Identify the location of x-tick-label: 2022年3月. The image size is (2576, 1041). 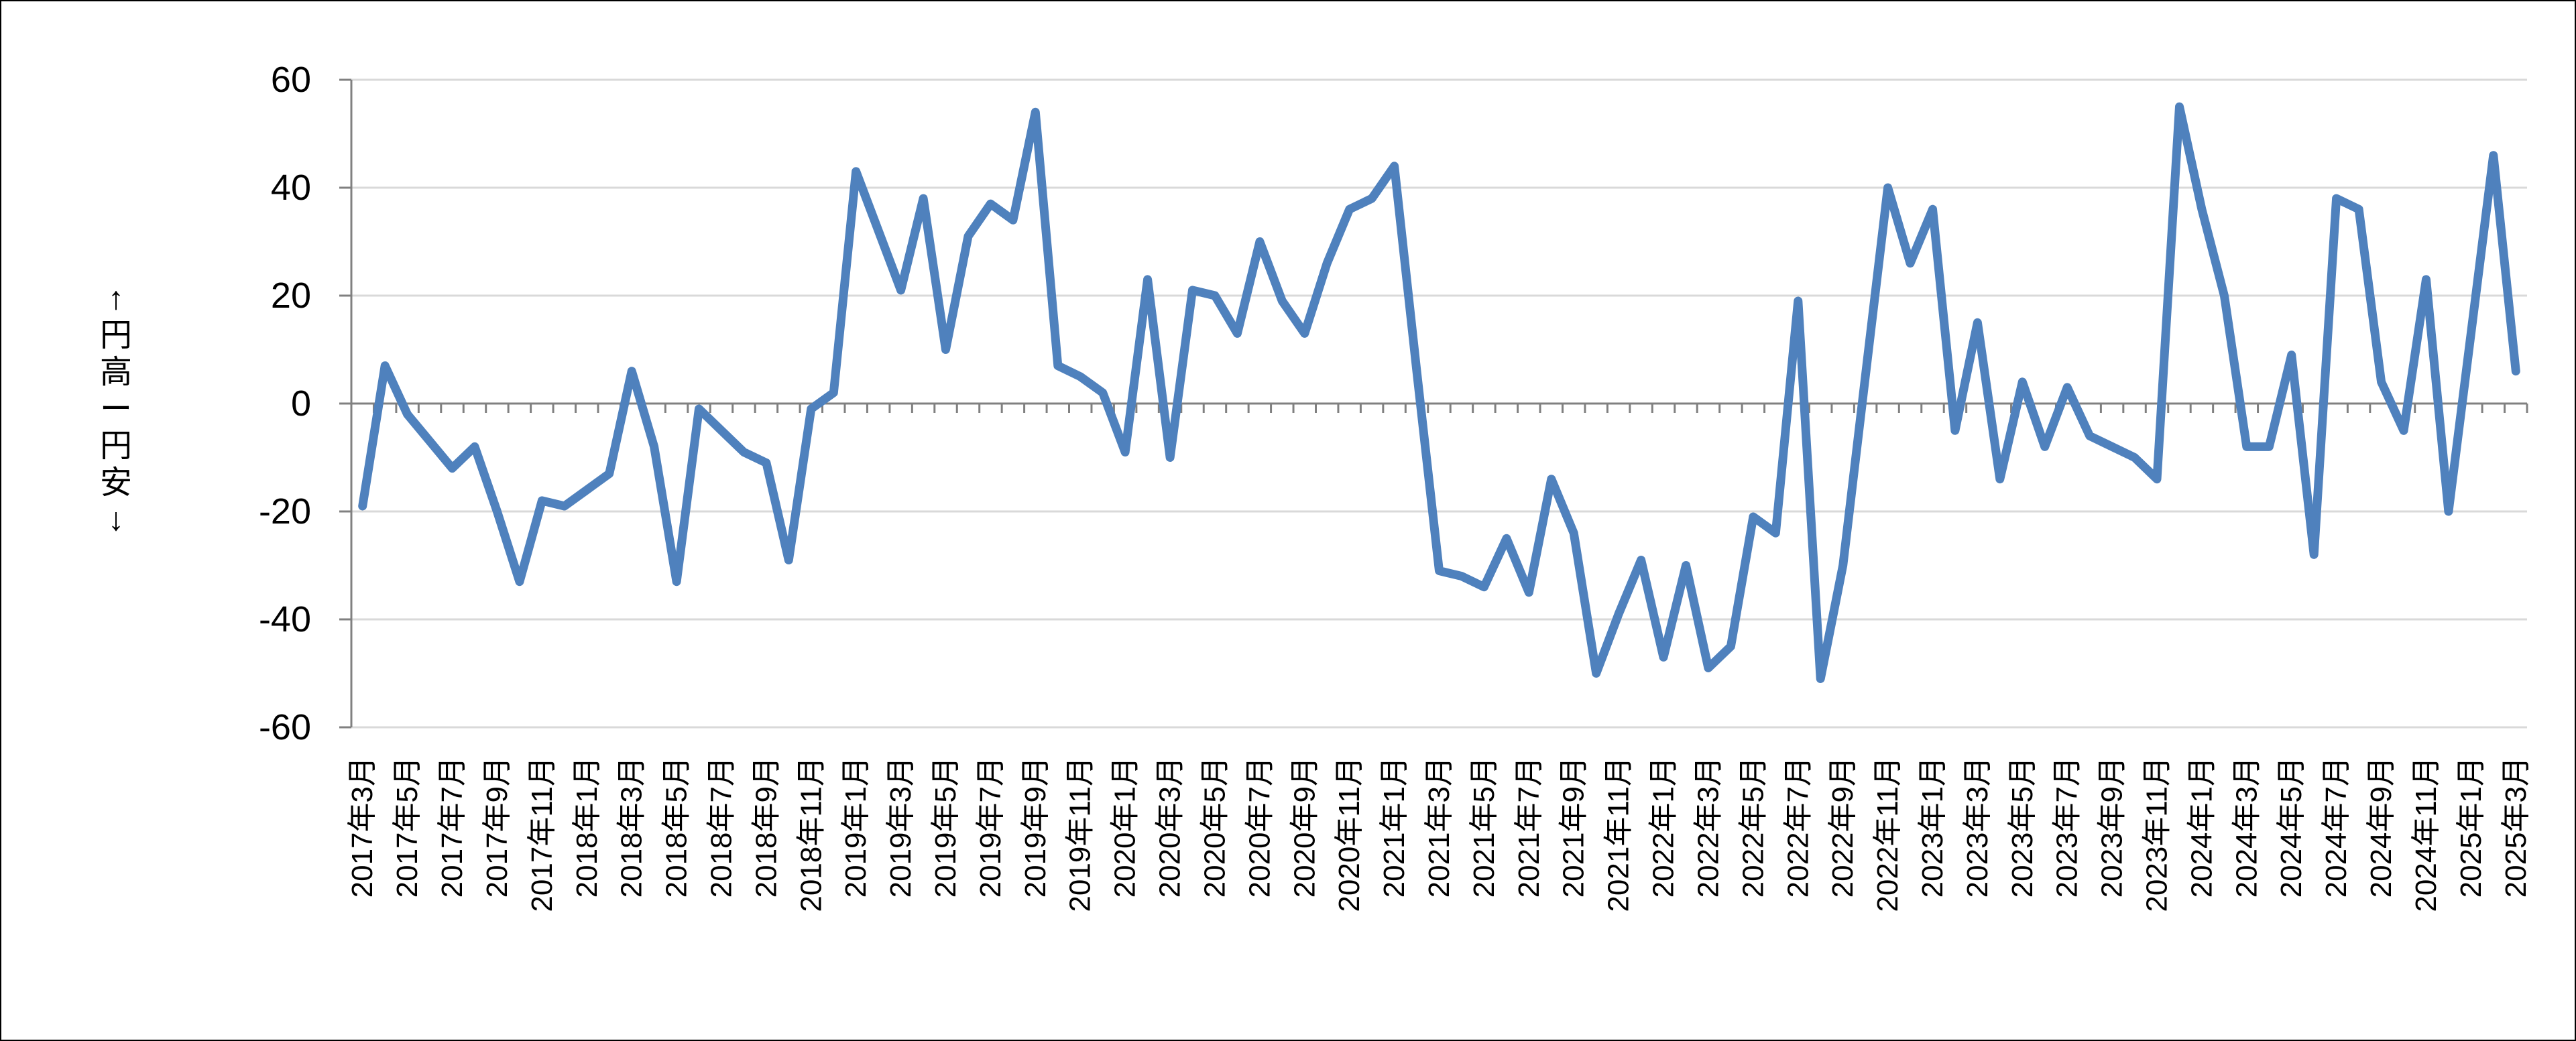
(1708, 827).